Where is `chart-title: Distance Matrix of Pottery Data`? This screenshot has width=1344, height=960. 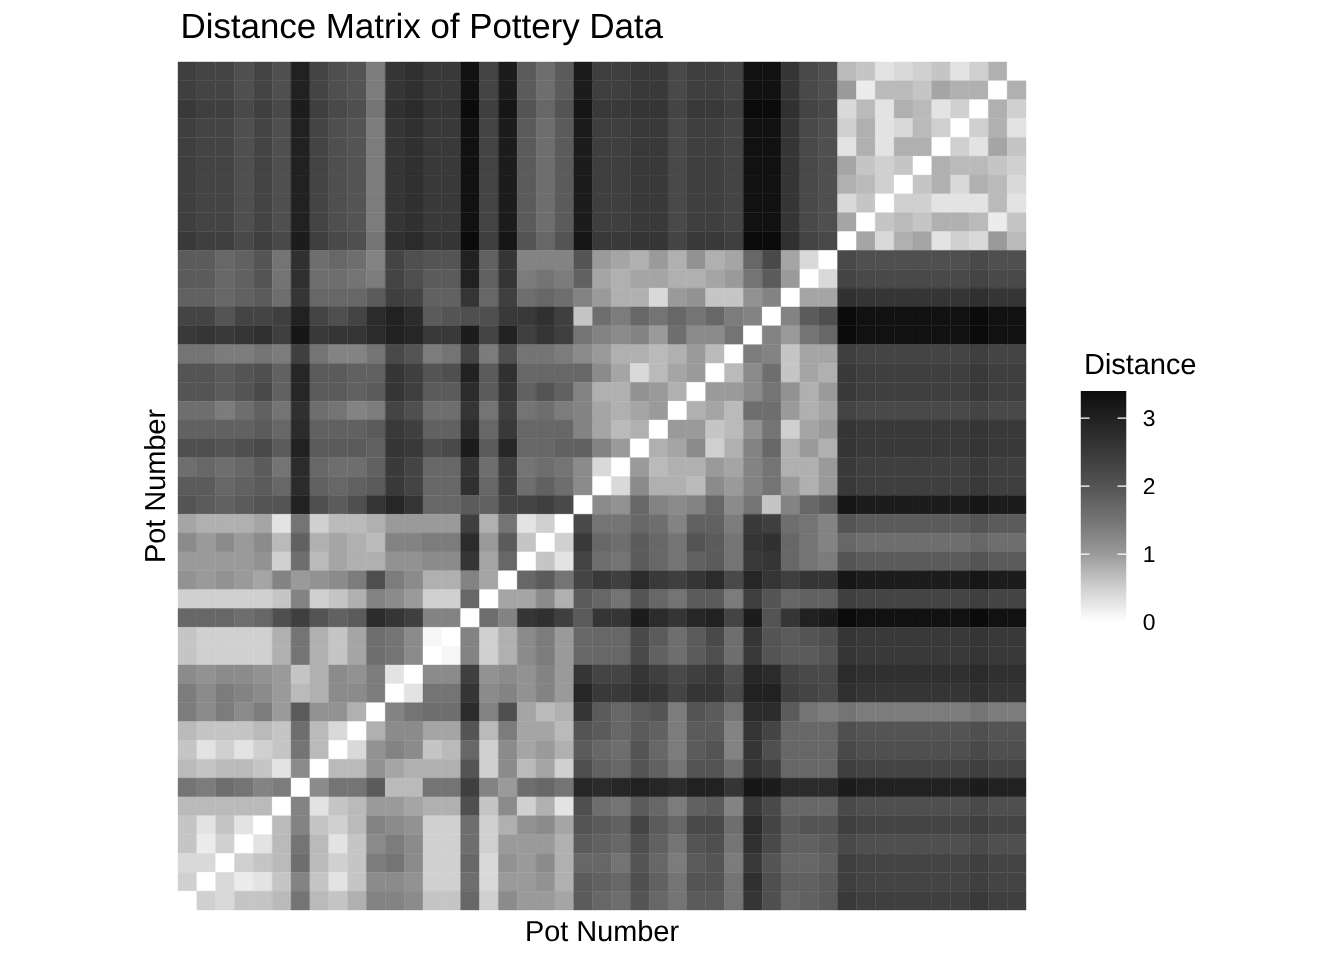 chart-title: Distance Matrix of Pottery Data is located at coordinates (423, 29).